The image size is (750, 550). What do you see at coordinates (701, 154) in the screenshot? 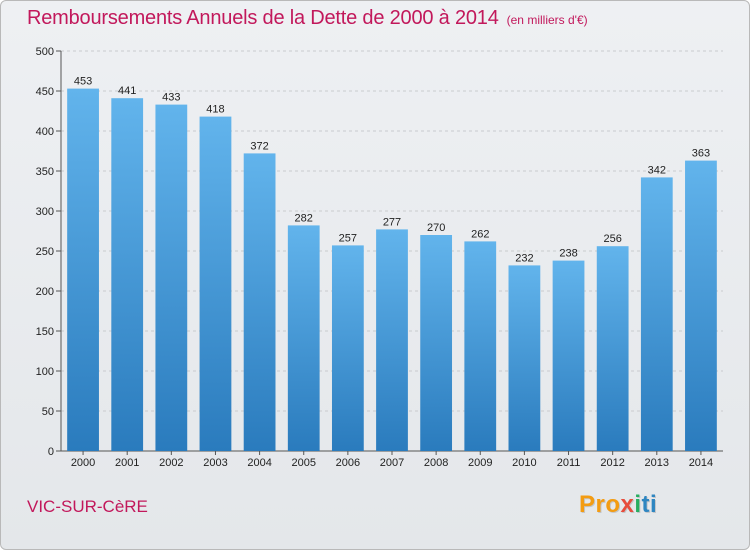
I see `data-label: 363` at bounding box center [701, 154].